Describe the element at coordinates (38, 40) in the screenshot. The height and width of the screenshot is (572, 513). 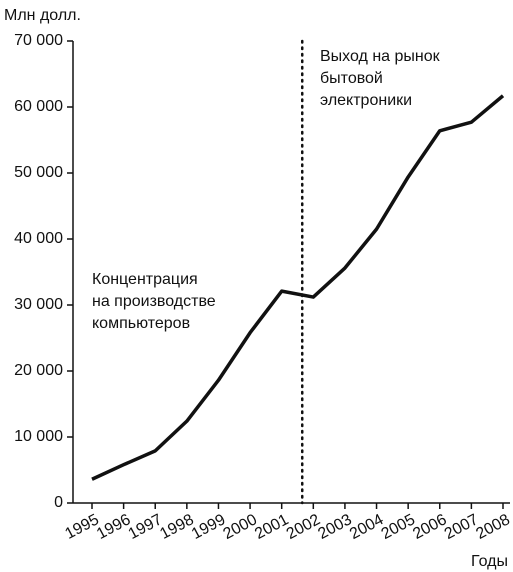
I see `y-tick-label: 70 000` at that location.